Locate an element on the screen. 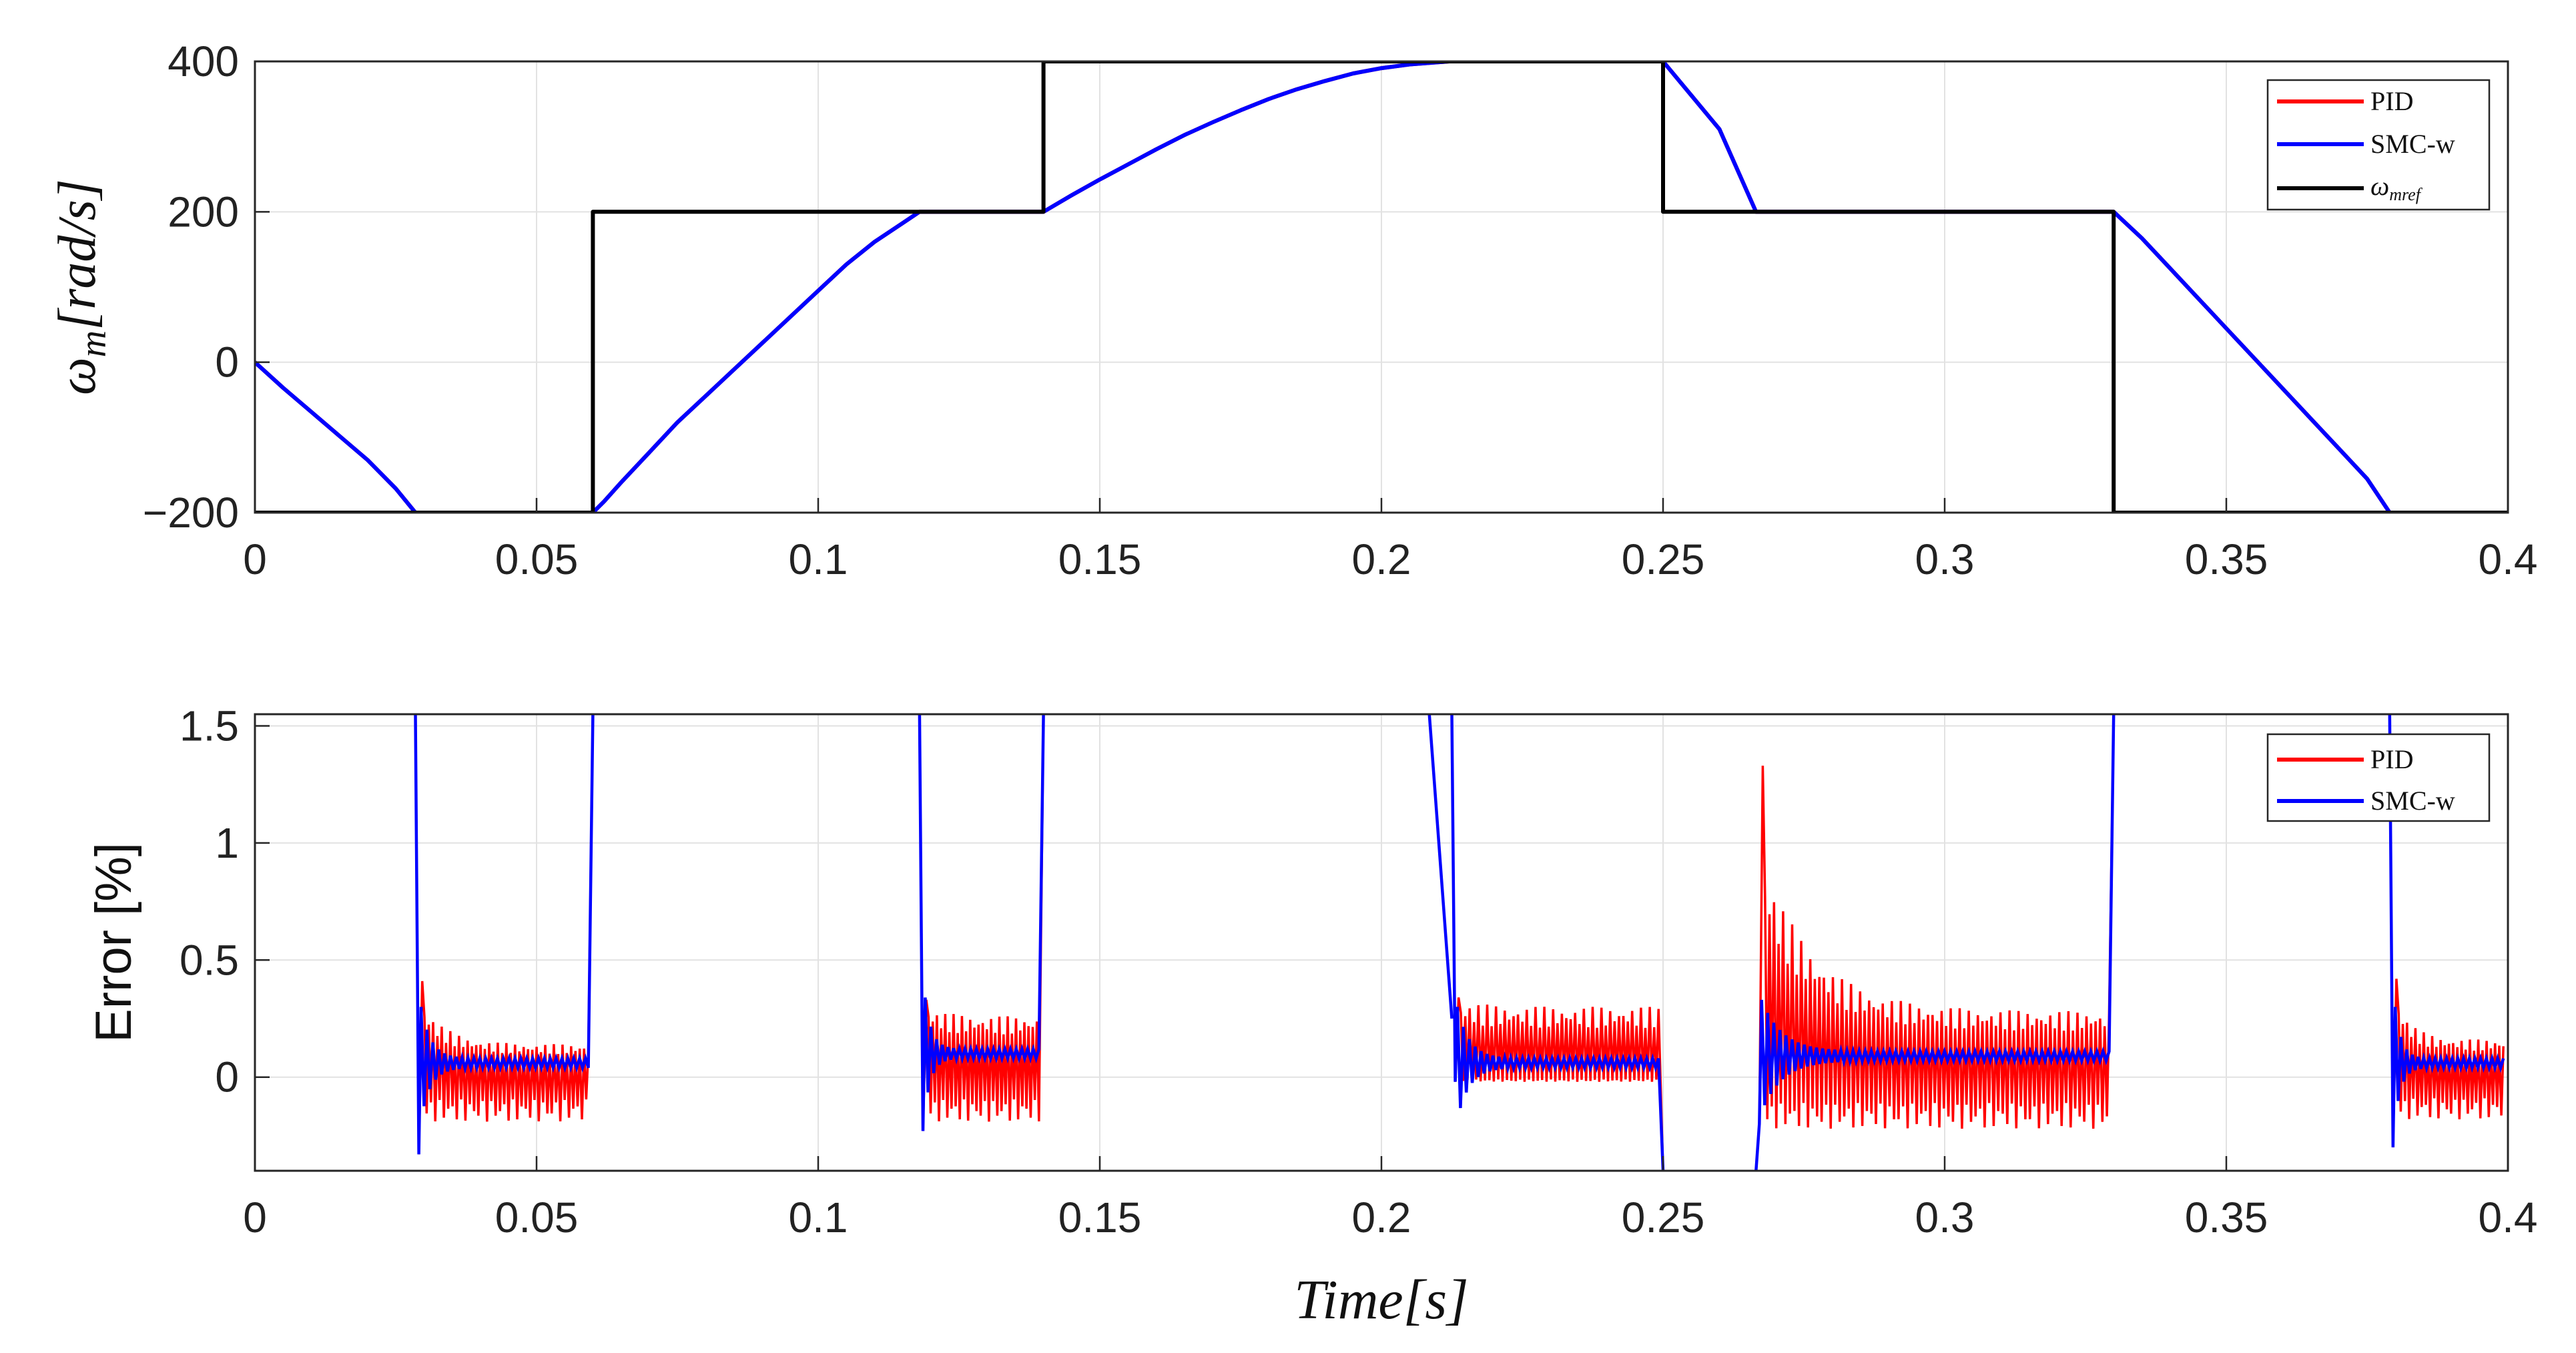  error-plot-x-tick-label: 0.1 is located at coordinates (818, 1217).